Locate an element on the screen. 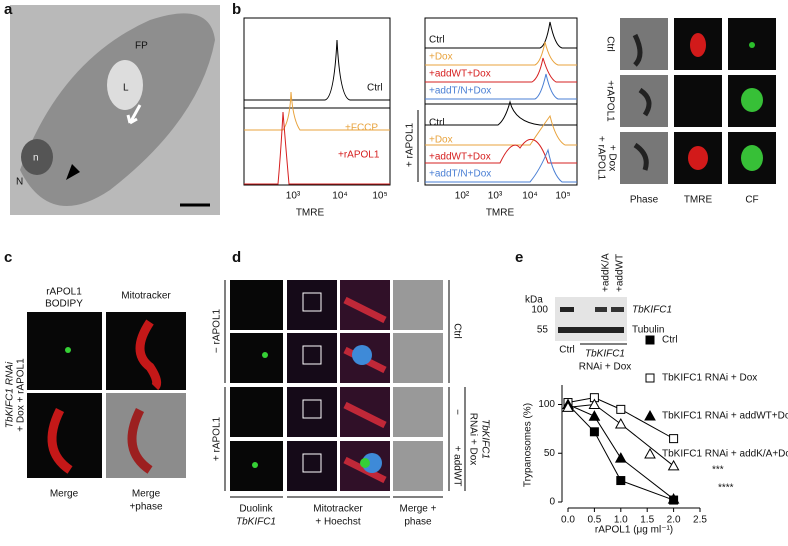  column-label: BODIPY is located at coordinates (64, 304).